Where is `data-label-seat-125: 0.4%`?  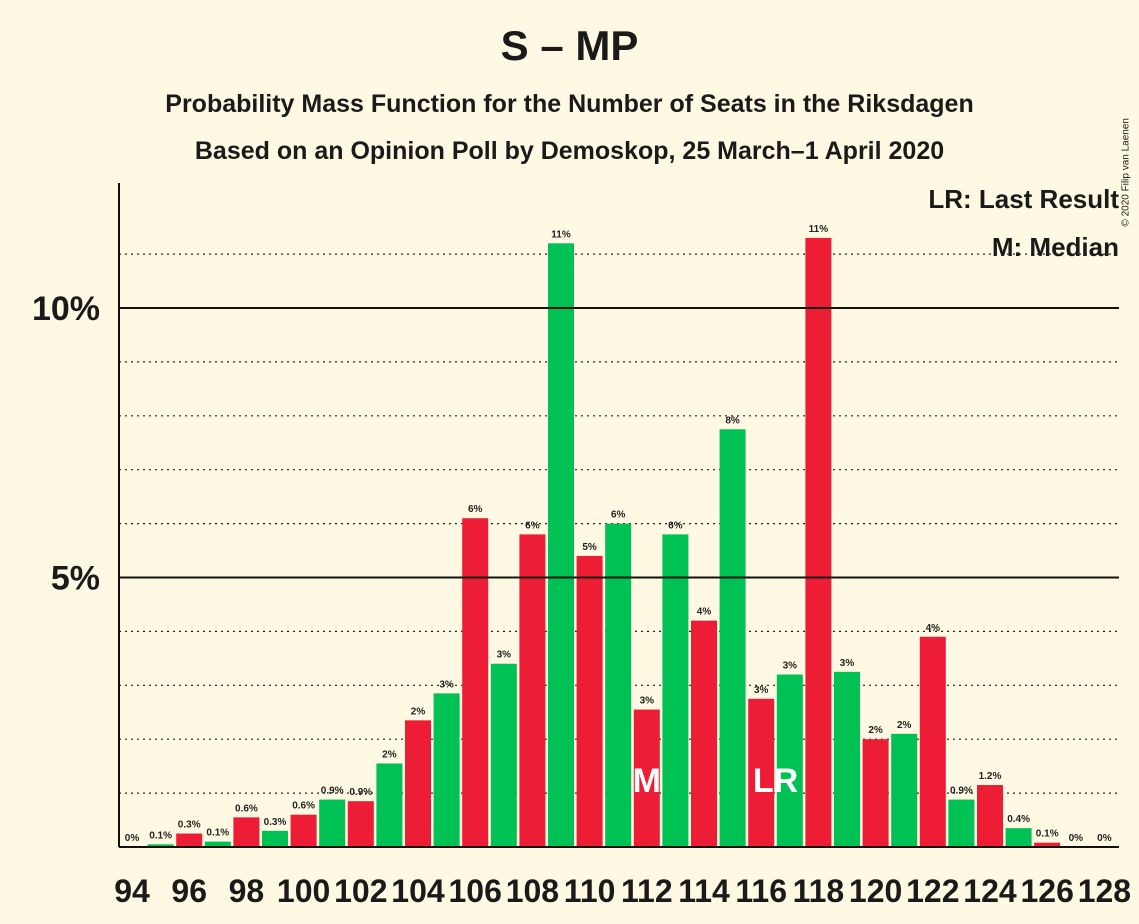
data-label-seat-125: 0.4% is located at coordinates (1018, 819).